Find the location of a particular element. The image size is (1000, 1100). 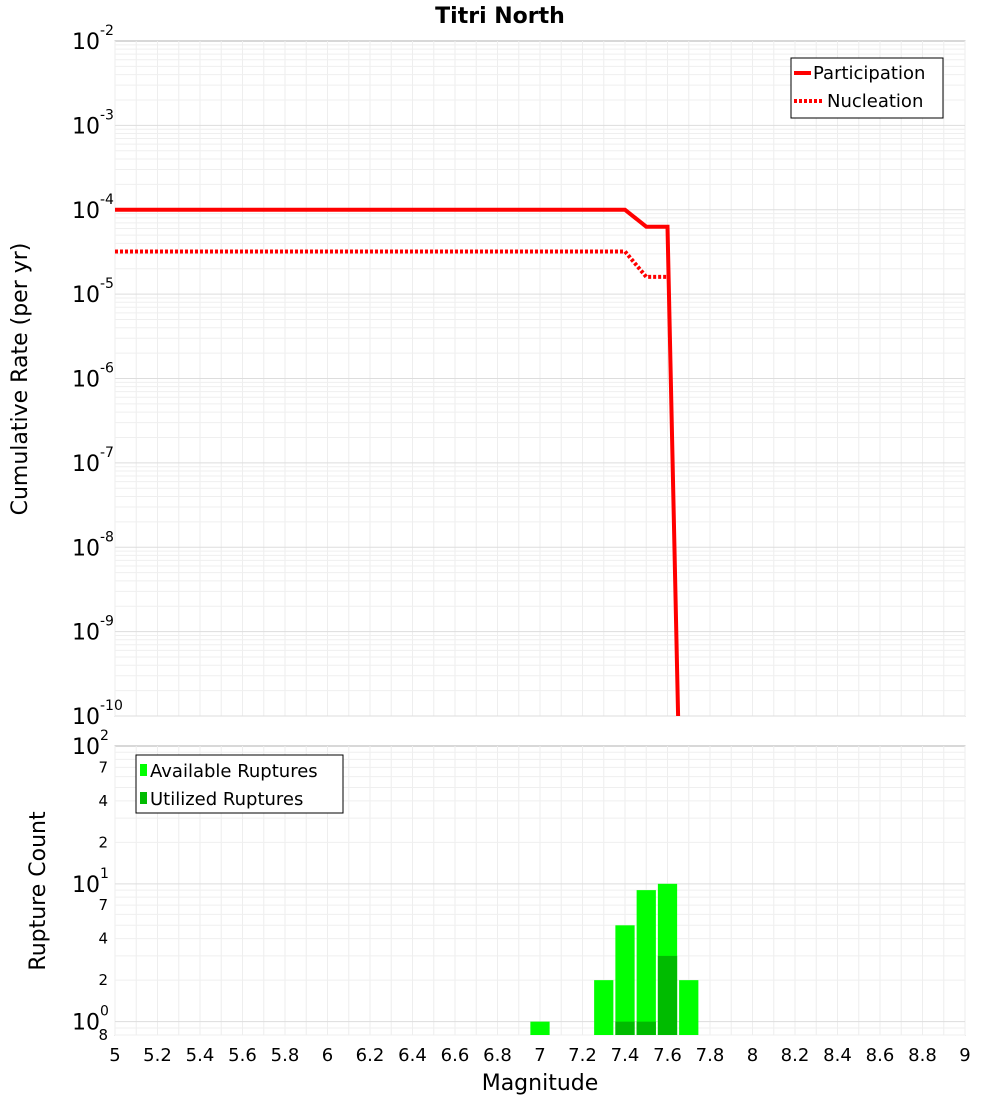

rate-y-tick-label: 10⁻⁷ is located at coordinates (93, 461).